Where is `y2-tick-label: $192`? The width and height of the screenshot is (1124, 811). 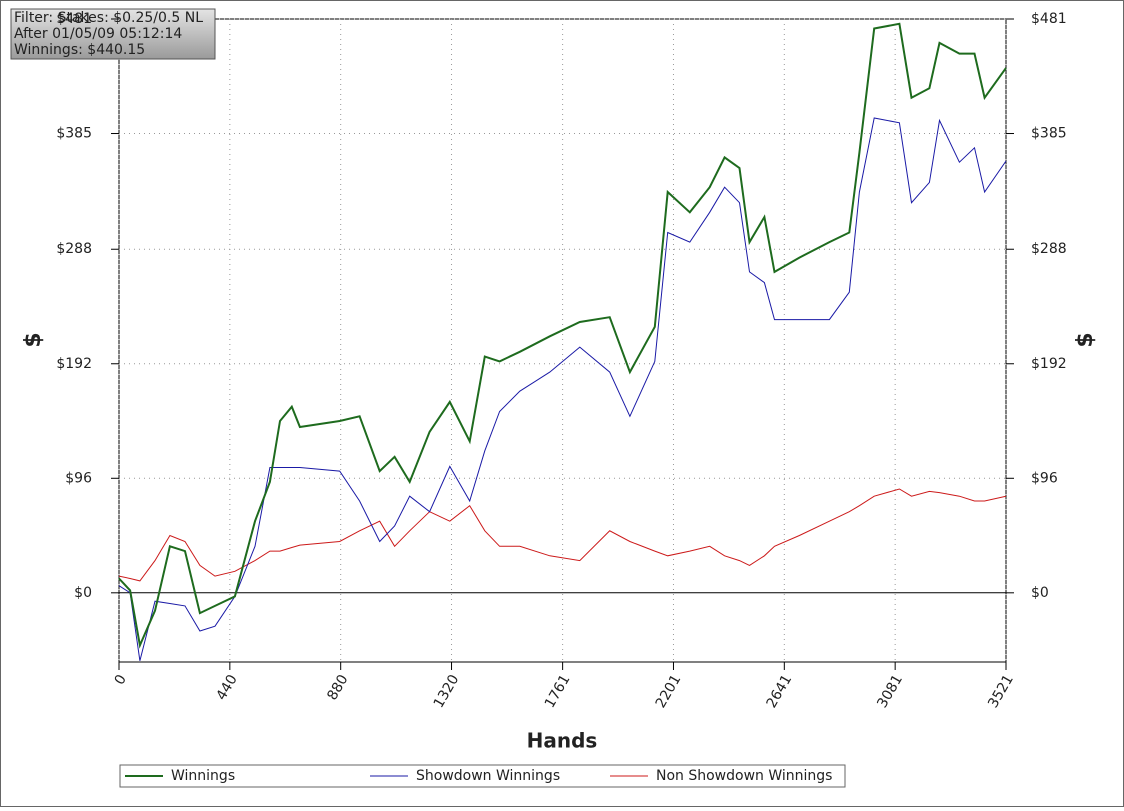 y2-tick-label: $192 is located at coordinates (1049, 364).